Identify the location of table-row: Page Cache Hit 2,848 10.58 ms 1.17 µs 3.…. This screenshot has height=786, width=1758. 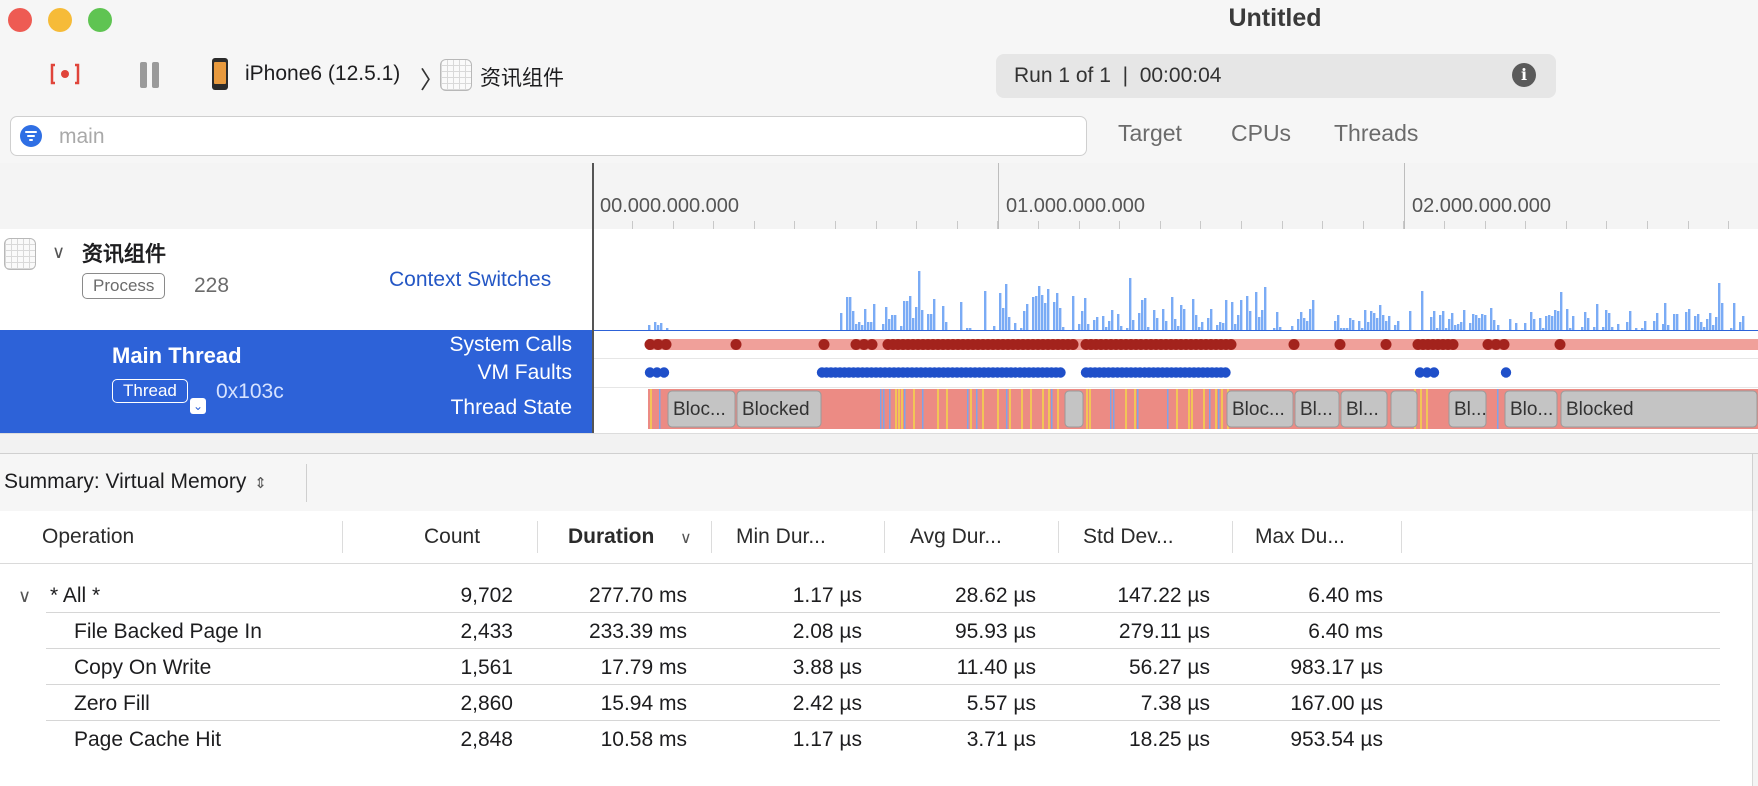
(860, 739).